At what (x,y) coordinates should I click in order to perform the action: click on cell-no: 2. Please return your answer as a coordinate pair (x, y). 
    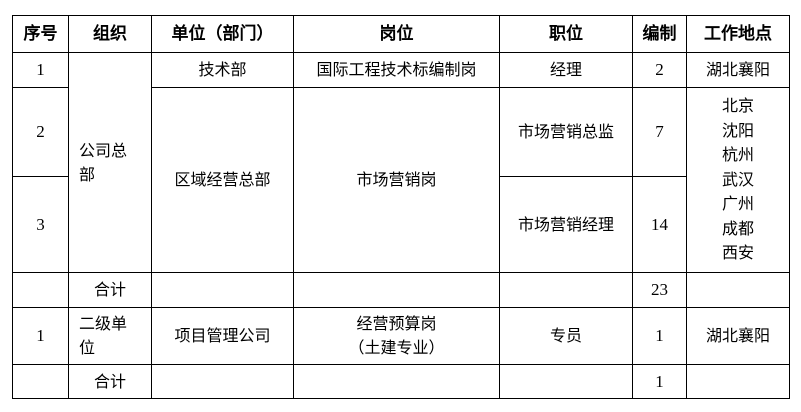
    Looking at the image, I should click on (40, 132).